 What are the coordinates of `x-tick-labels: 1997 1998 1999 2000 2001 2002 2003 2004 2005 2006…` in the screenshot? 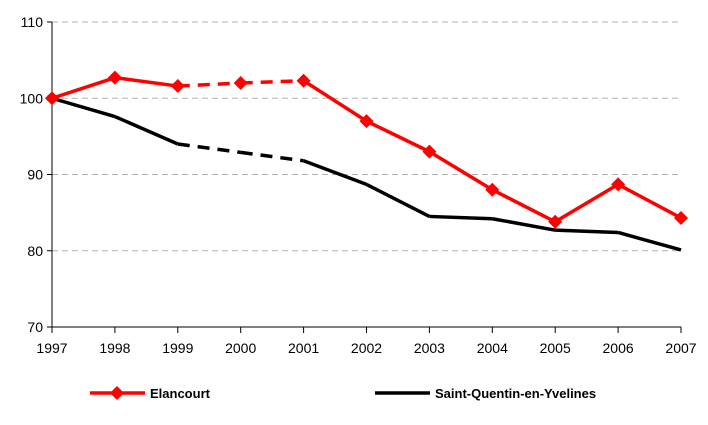 It's located at (366, 348).